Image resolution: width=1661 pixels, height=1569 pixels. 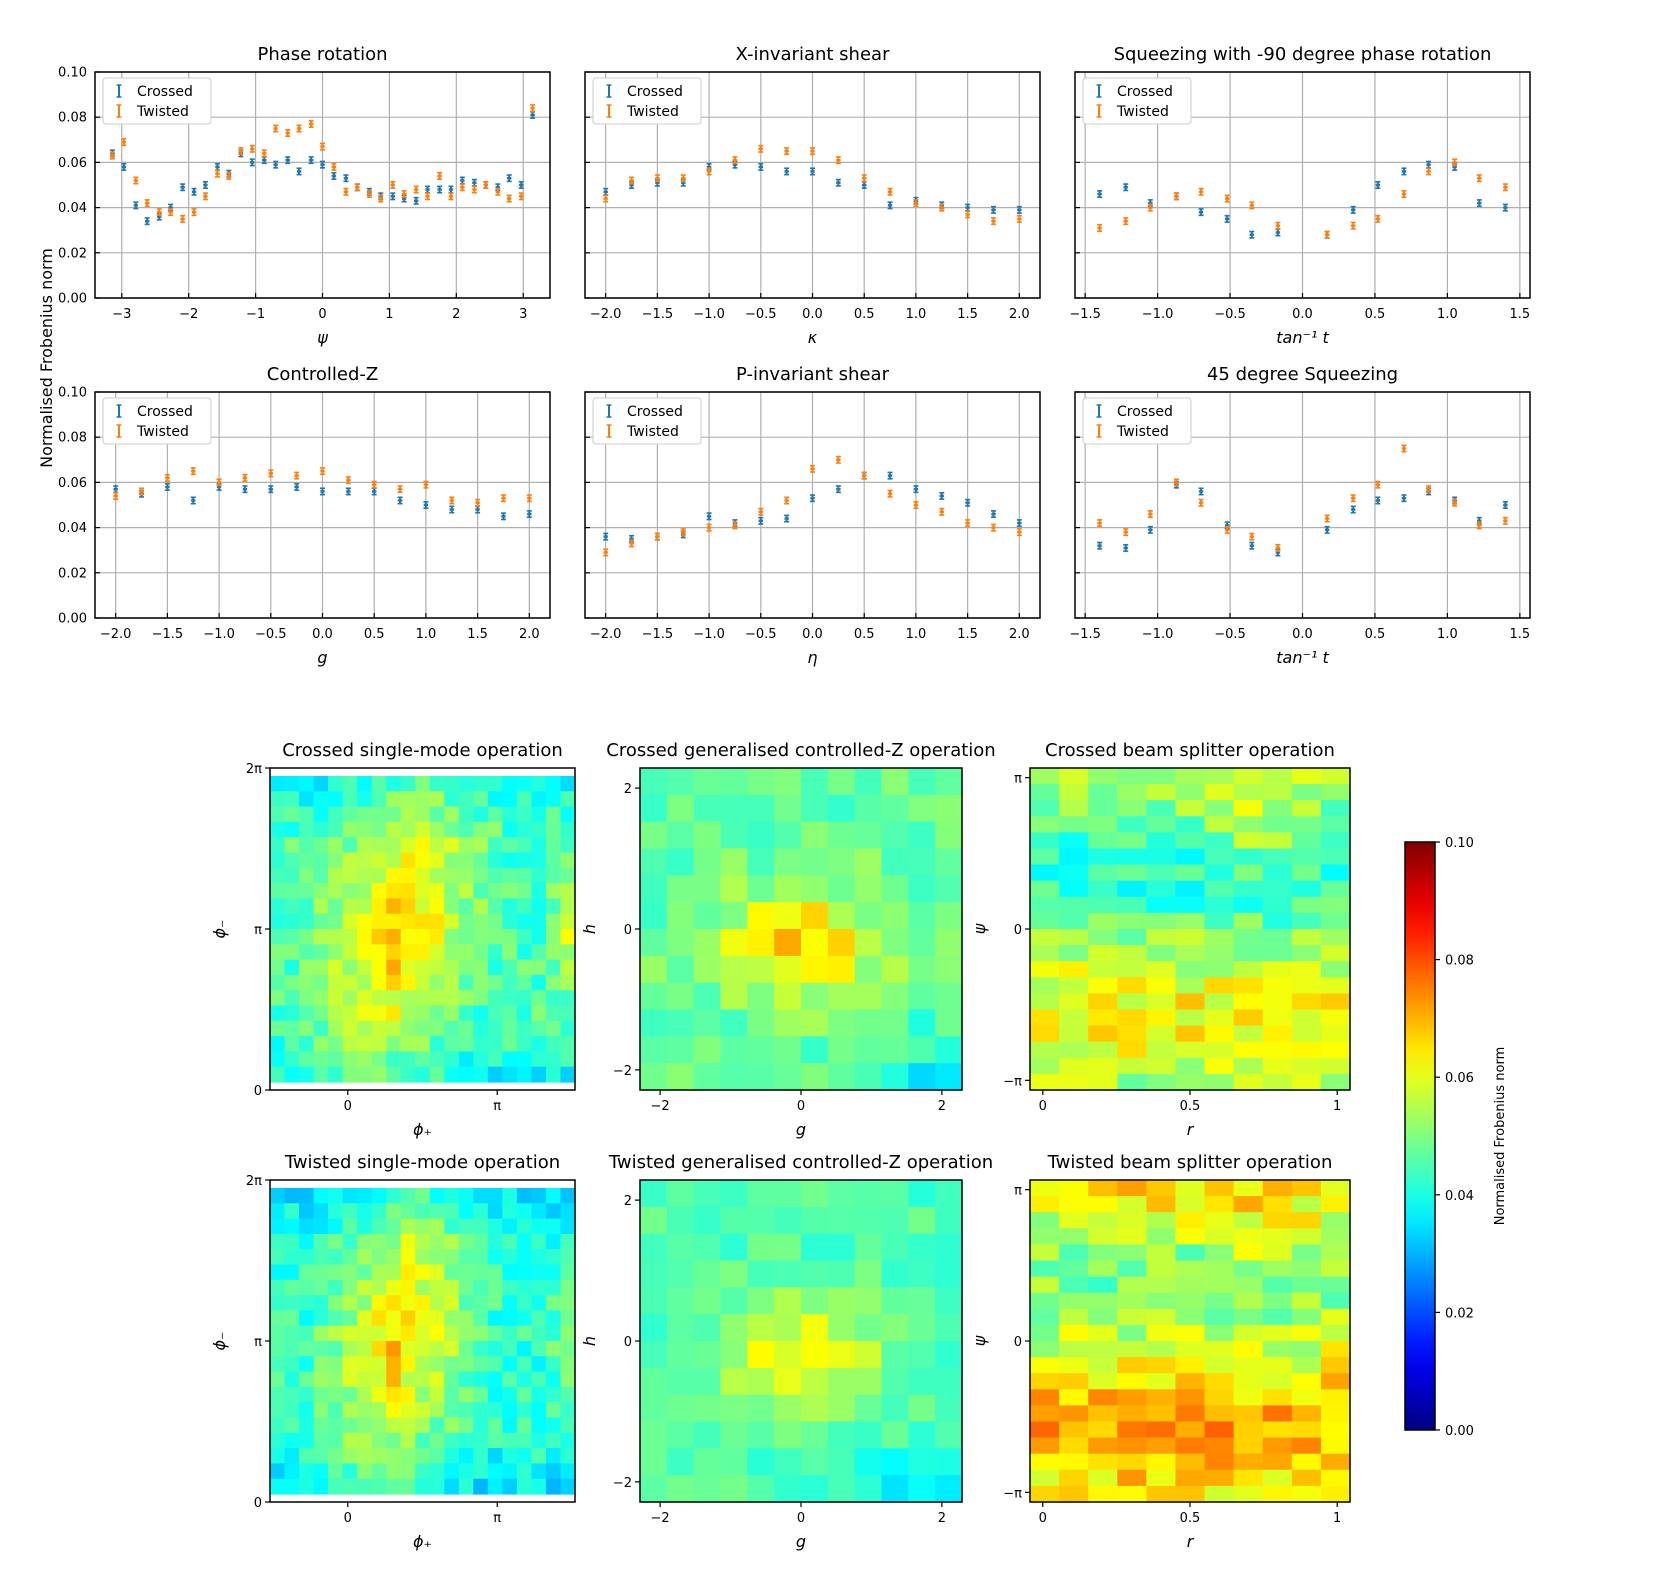 I want to click on x-tick-label: 2.0, so click(x=1019, y=314).